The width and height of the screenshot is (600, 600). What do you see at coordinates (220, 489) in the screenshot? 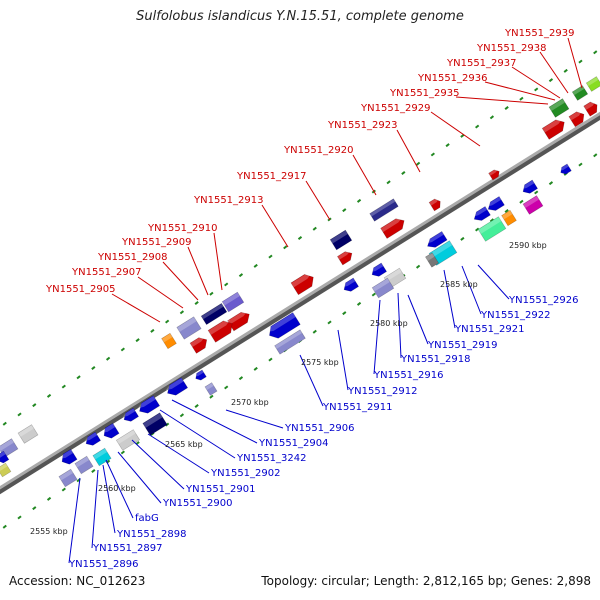
I see `gene-label: YN1551_2901` at bounding box center [220, 489].